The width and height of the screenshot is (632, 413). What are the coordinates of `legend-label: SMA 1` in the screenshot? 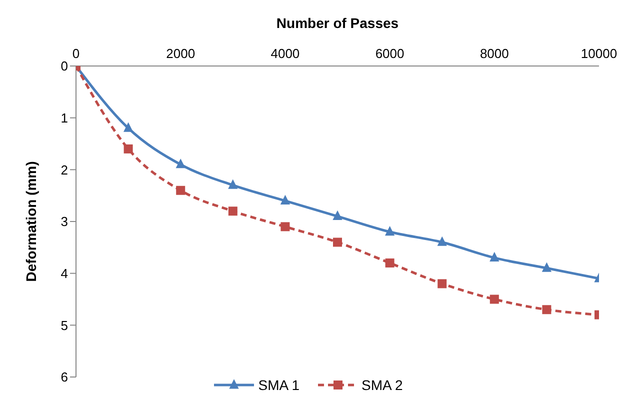 It's located at (278, 385).